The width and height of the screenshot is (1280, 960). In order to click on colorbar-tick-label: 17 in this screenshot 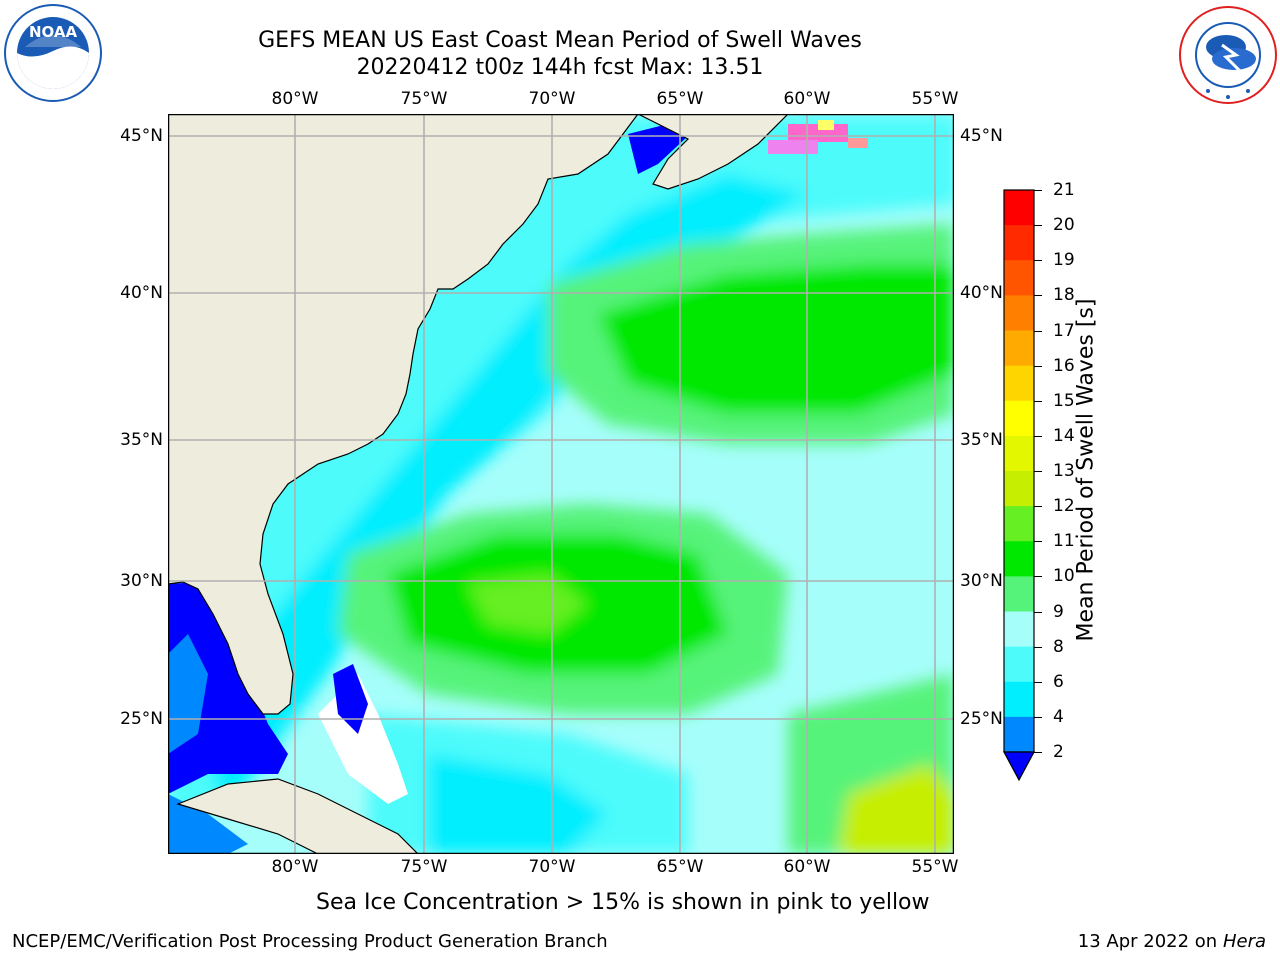, I will do `click(1064, 330)`.